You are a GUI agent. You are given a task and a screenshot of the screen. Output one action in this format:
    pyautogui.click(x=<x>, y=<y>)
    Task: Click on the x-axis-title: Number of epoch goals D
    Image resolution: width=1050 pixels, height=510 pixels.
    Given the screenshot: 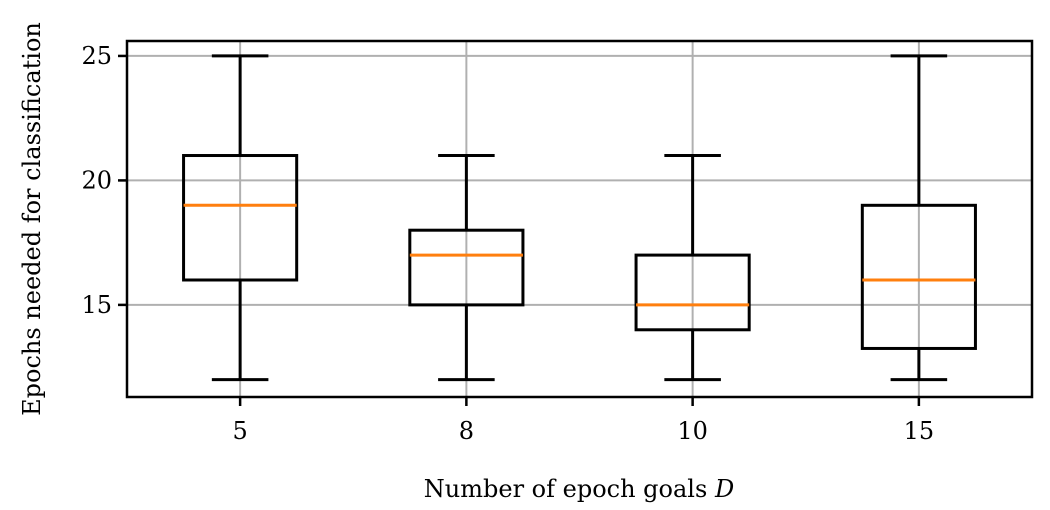 What is the action you would take?
    pyautogui.click(x=579, y=489)
    